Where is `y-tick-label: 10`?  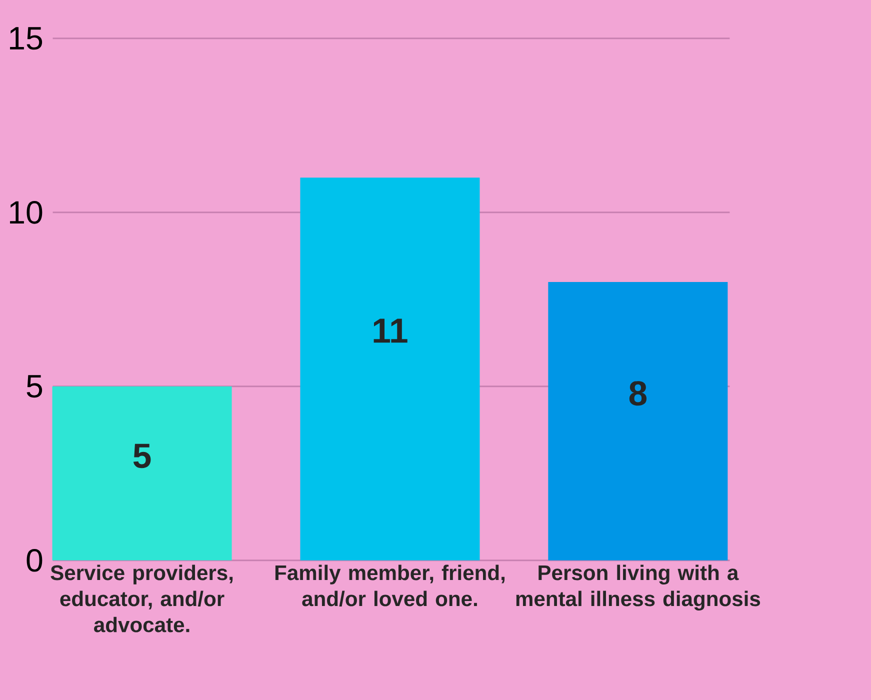 y-tick-label: 10 is located at coordinates (26, 212).